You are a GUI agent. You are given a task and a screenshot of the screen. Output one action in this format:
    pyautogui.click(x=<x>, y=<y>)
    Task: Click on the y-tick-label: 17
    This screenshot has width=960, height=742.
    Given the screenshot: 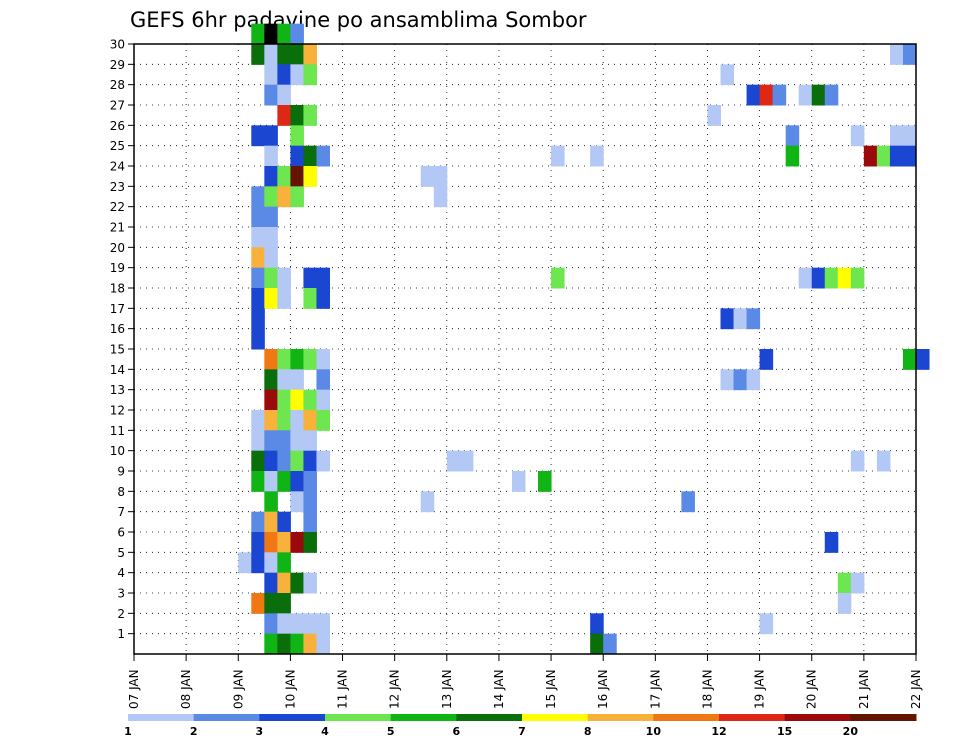 What is the action you would take?
    pyautogui.click(x=117, y=309)
    